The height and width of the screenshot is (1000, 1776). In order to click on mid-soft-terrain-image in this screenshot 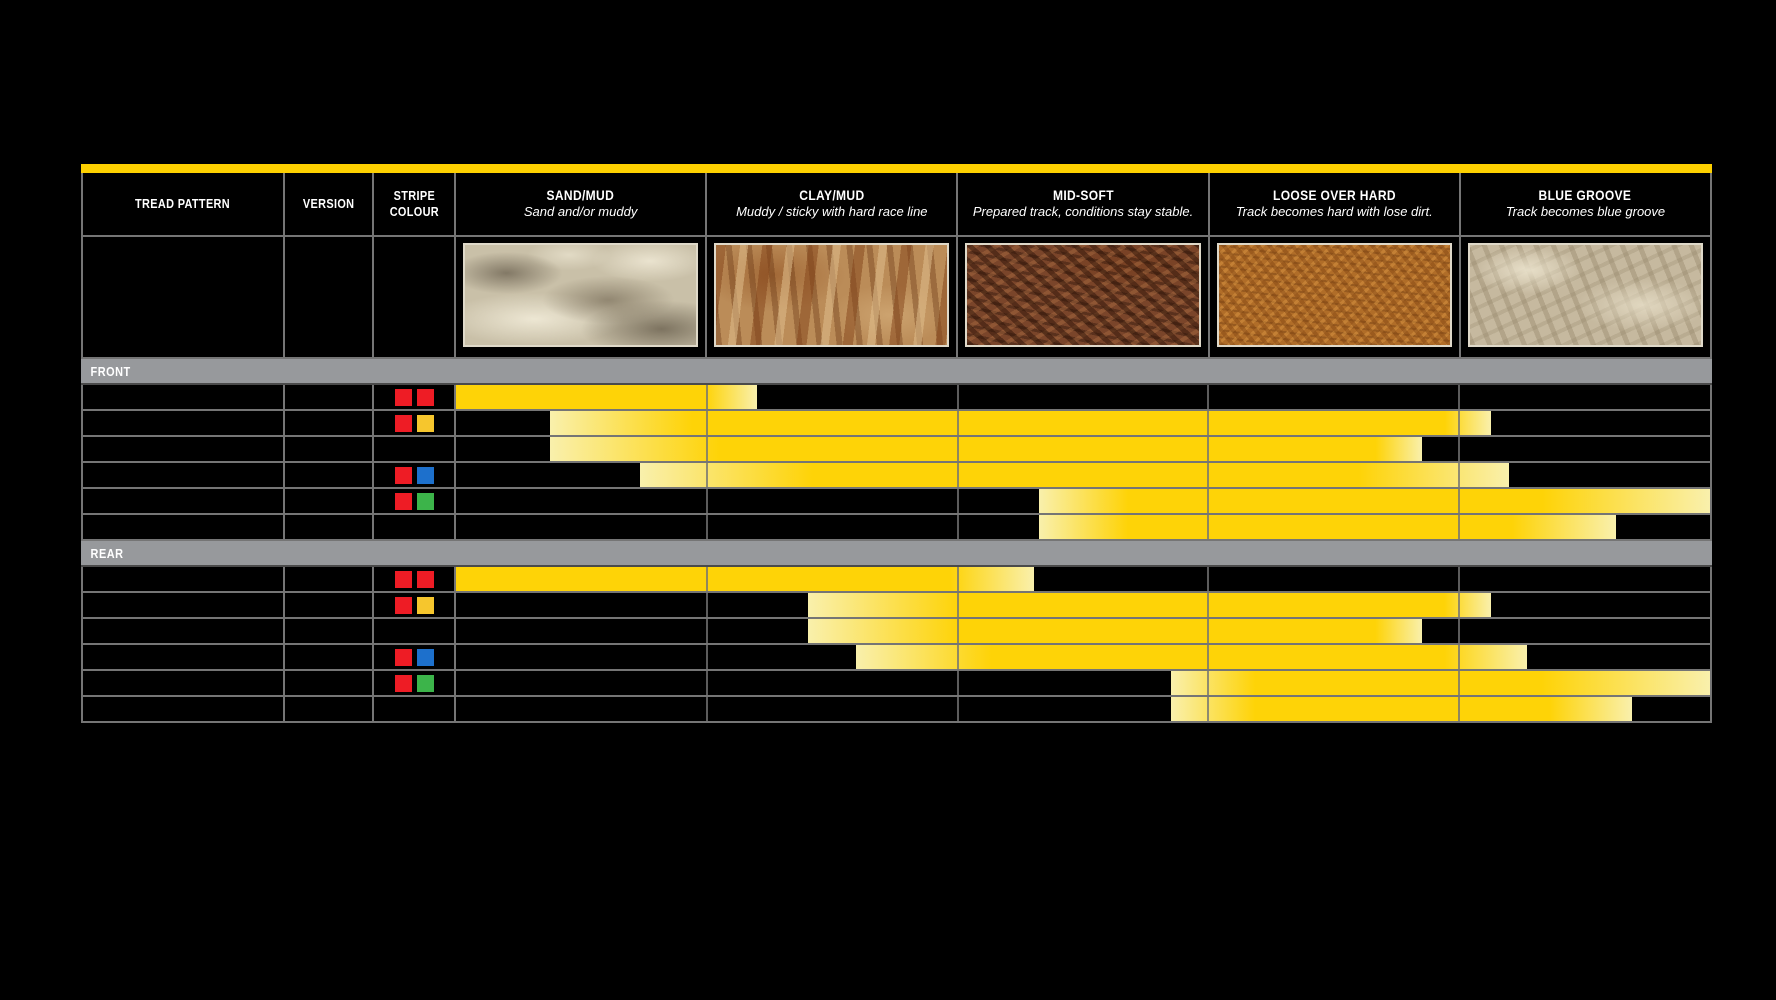, I will do `click(1083, 295)`.